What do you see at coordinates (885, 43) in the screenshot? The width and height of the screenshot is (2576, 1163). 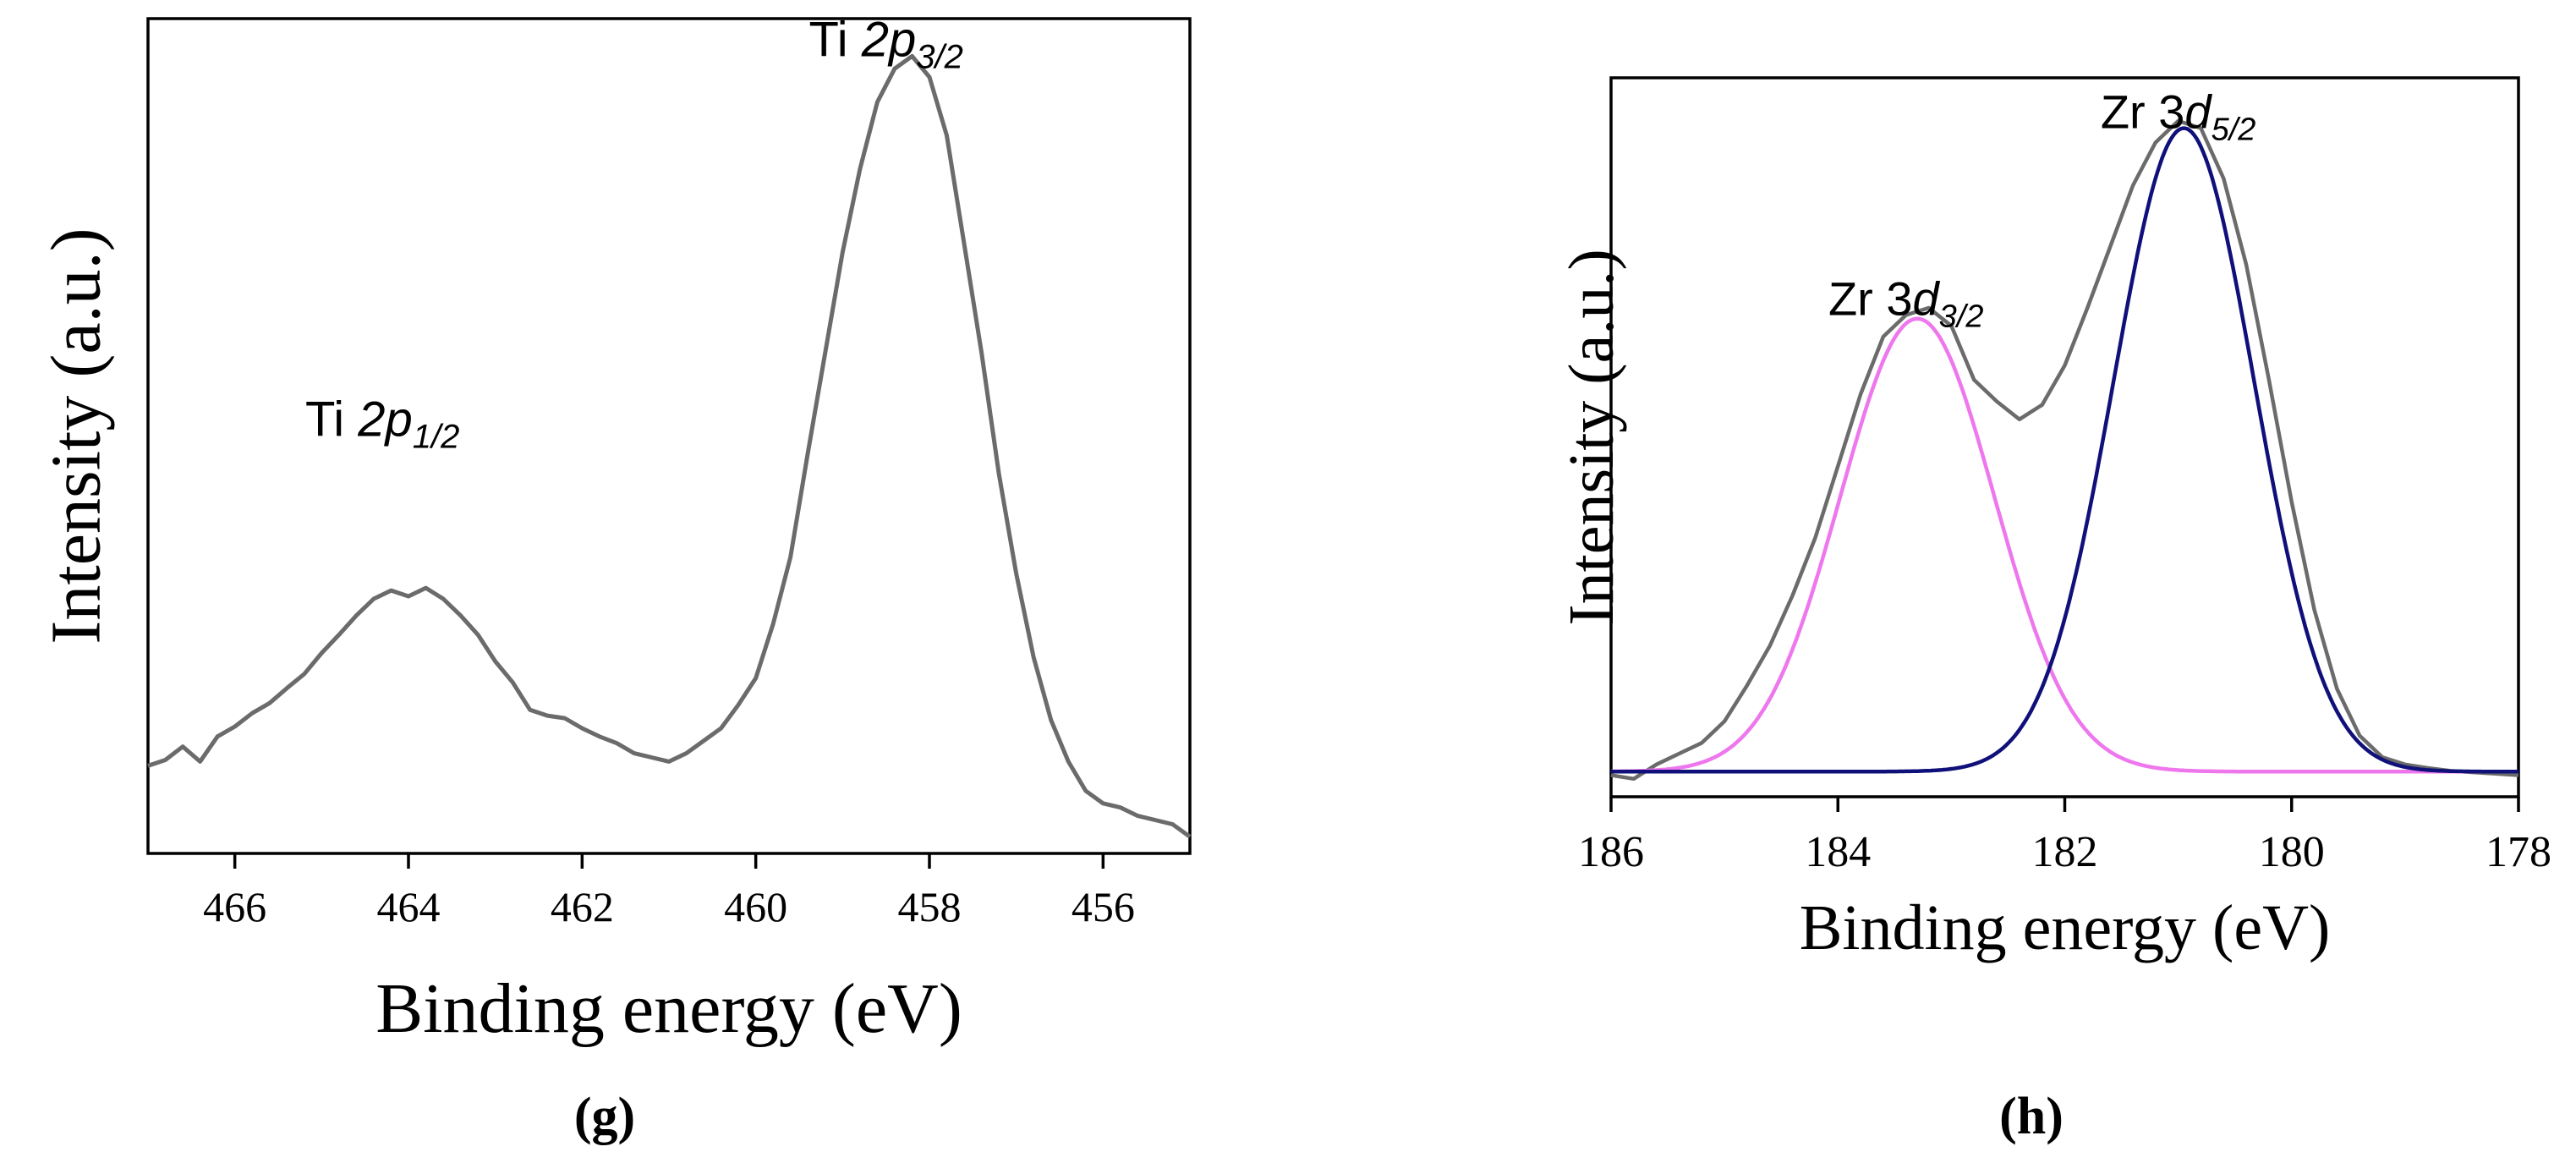 I see `peak-annotation: Ti 2p3/2` at bounding box center [885, 43].